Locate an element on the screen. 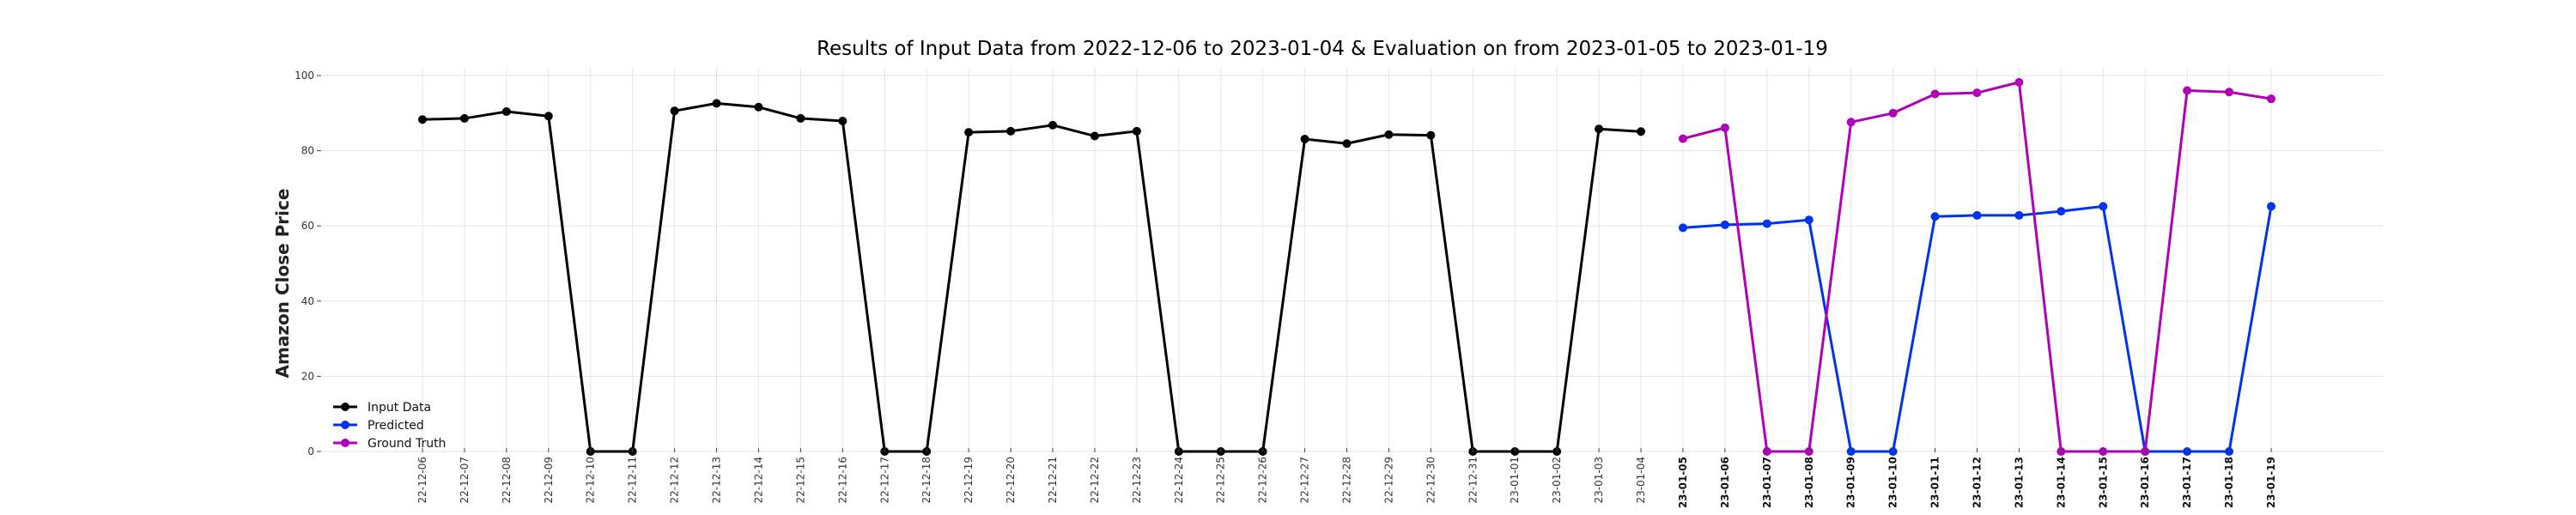 This screenshot has height=515, width=2576. x-tick-label: 22-12-14 is located at coordinates (758, 480).